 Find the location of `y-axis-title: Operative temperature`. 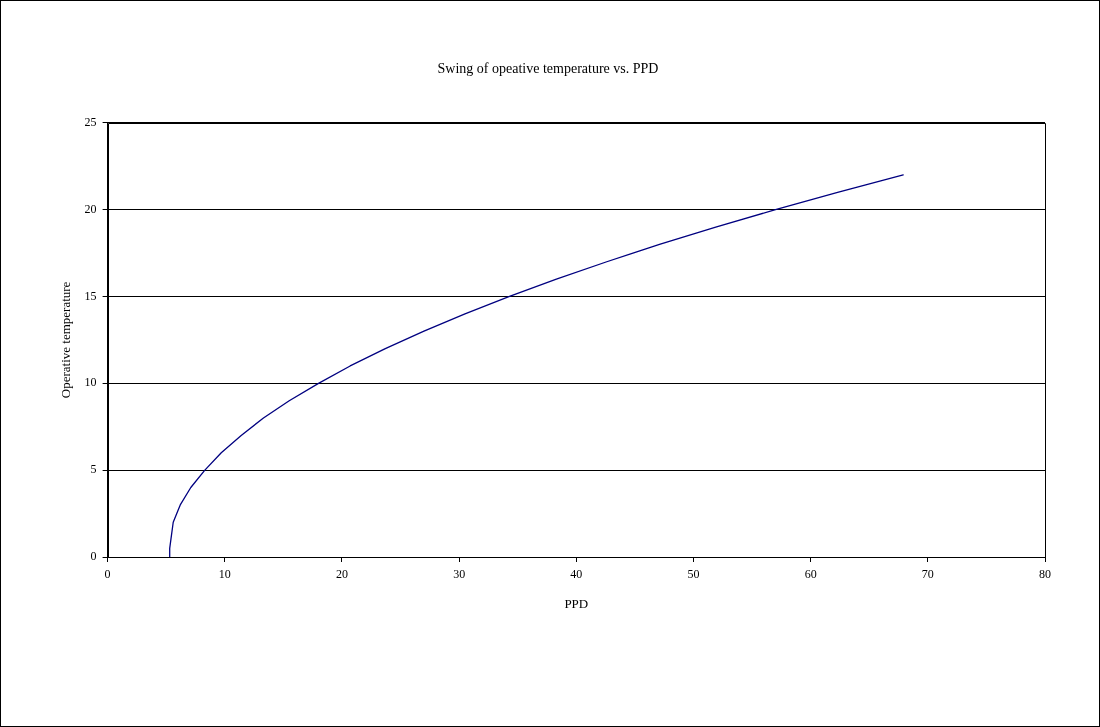

y-axis-title: Operative temperature is located at coordinates (66, 340).